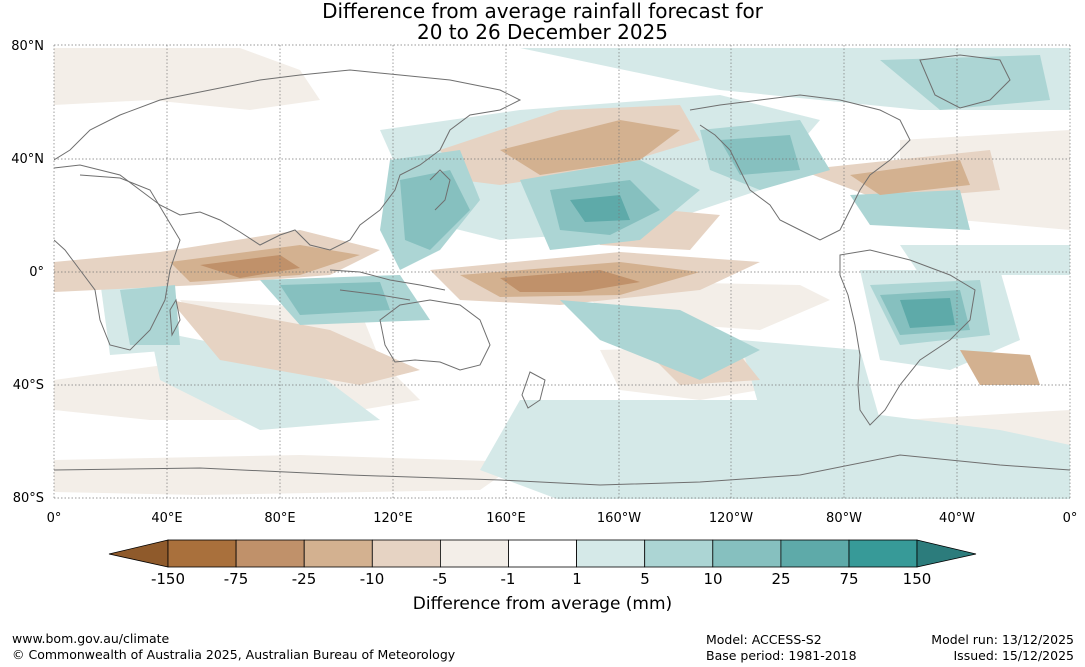  Describe the element at coordinates (28, 498) in the screenshot. I see `lat-label-80s: 80°S` at that location.